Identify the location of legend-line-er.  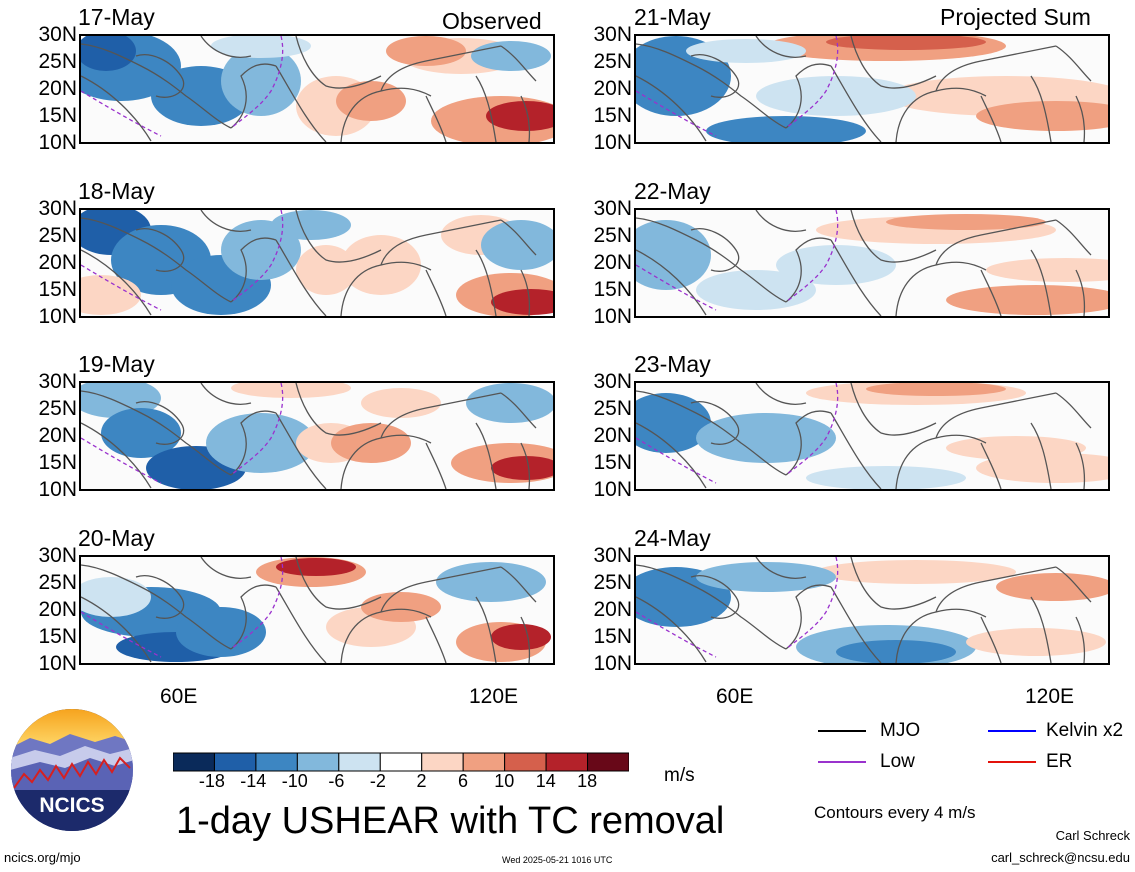
(1012, 762).